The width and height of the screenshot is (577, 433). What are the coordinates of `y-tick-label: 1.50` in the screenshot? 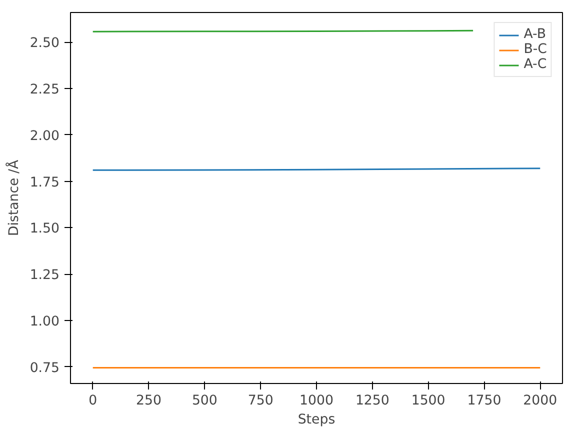 It's located at (45, 229).